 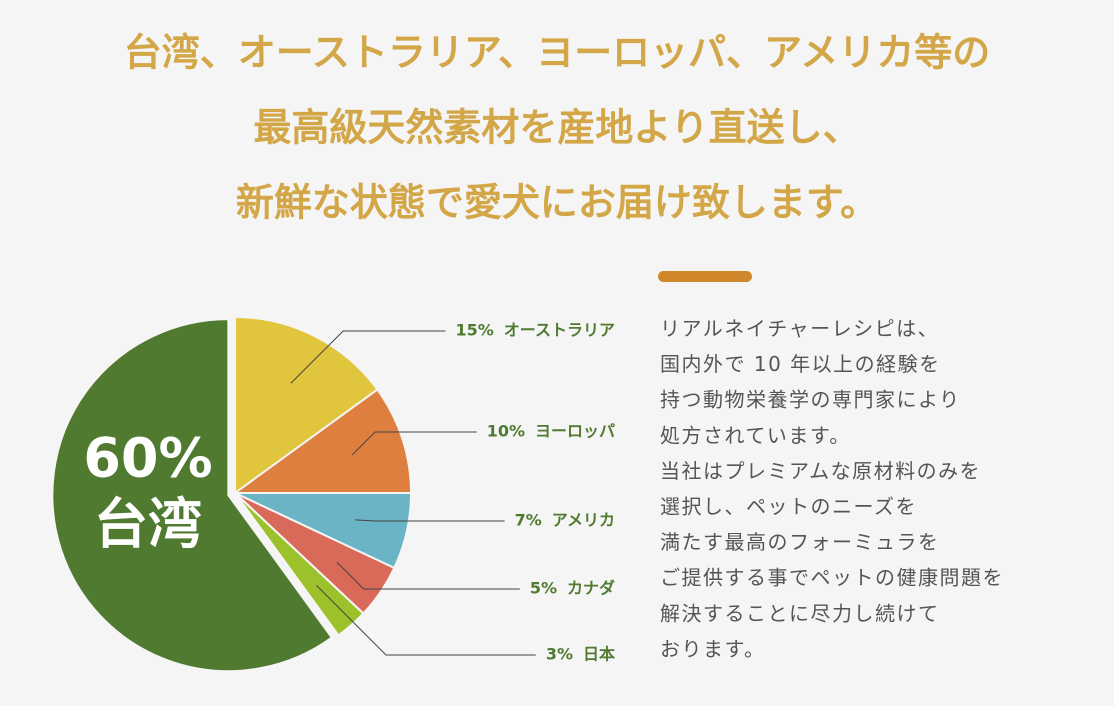 I want to click on description-line: 処方されています。, so click(x=755, y=435).